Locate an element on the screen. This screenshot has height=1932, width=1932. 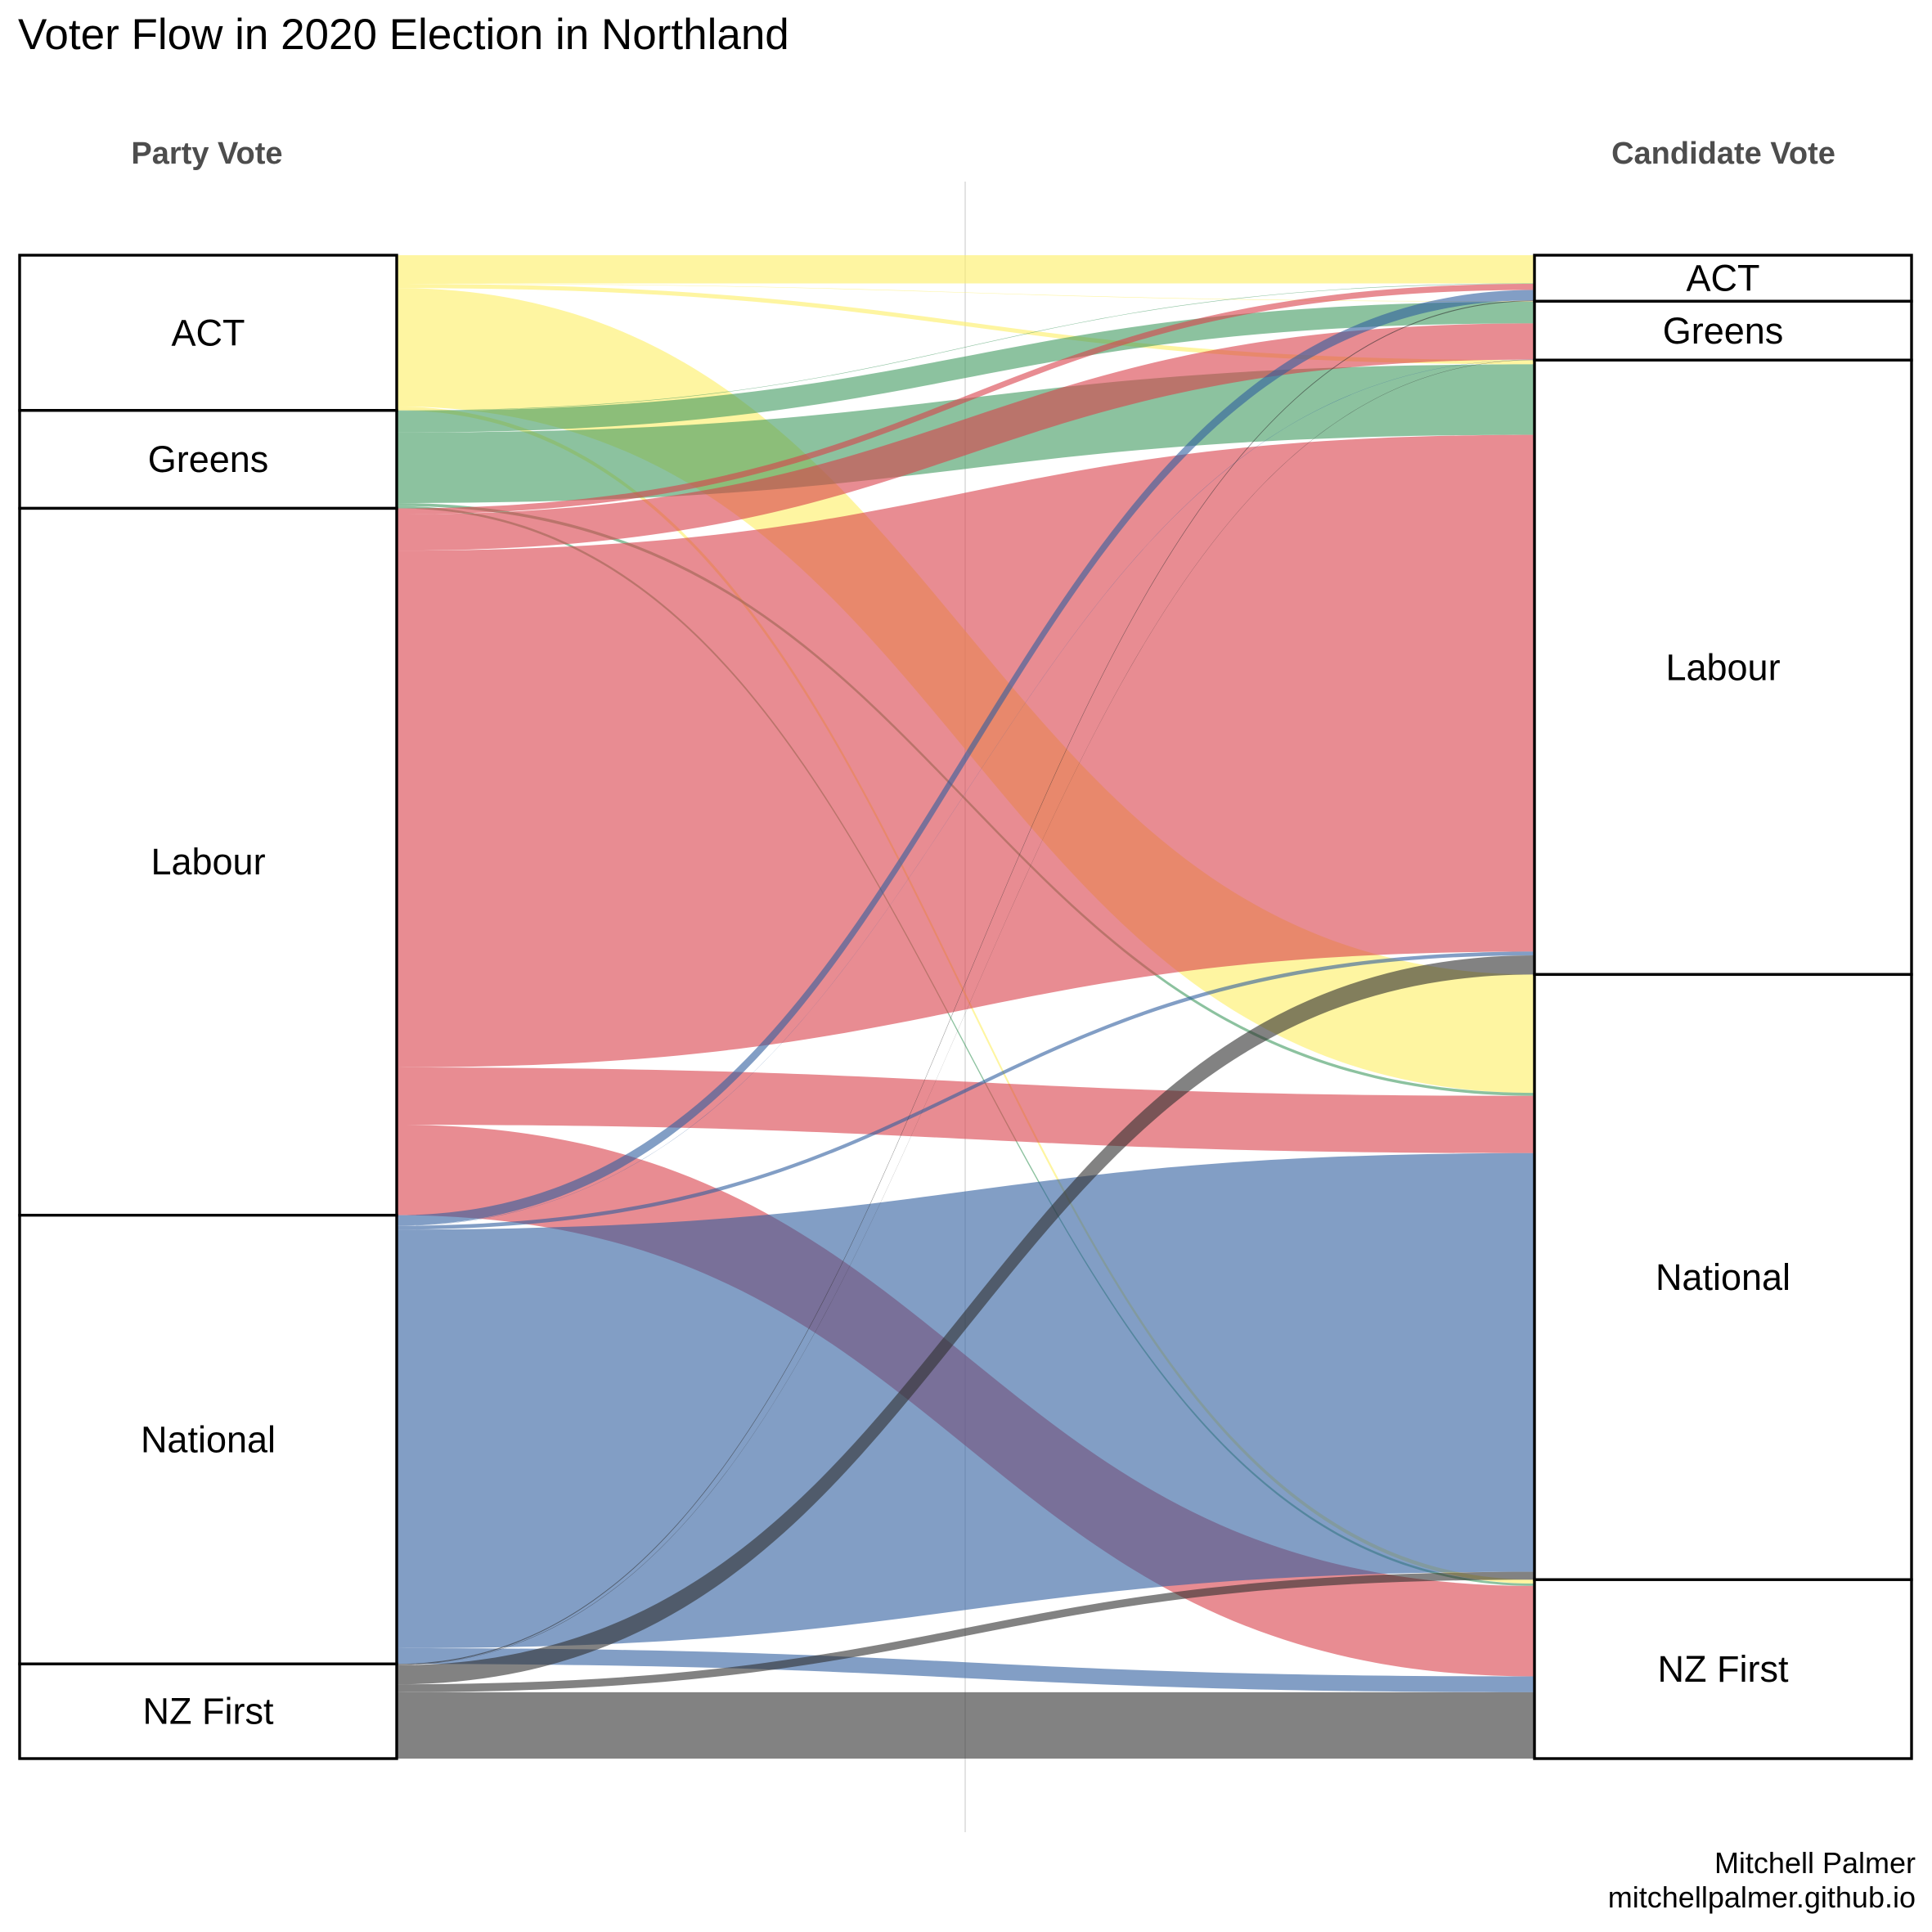
flow-nz-first-to-national is located at coordinates (966, 1632).